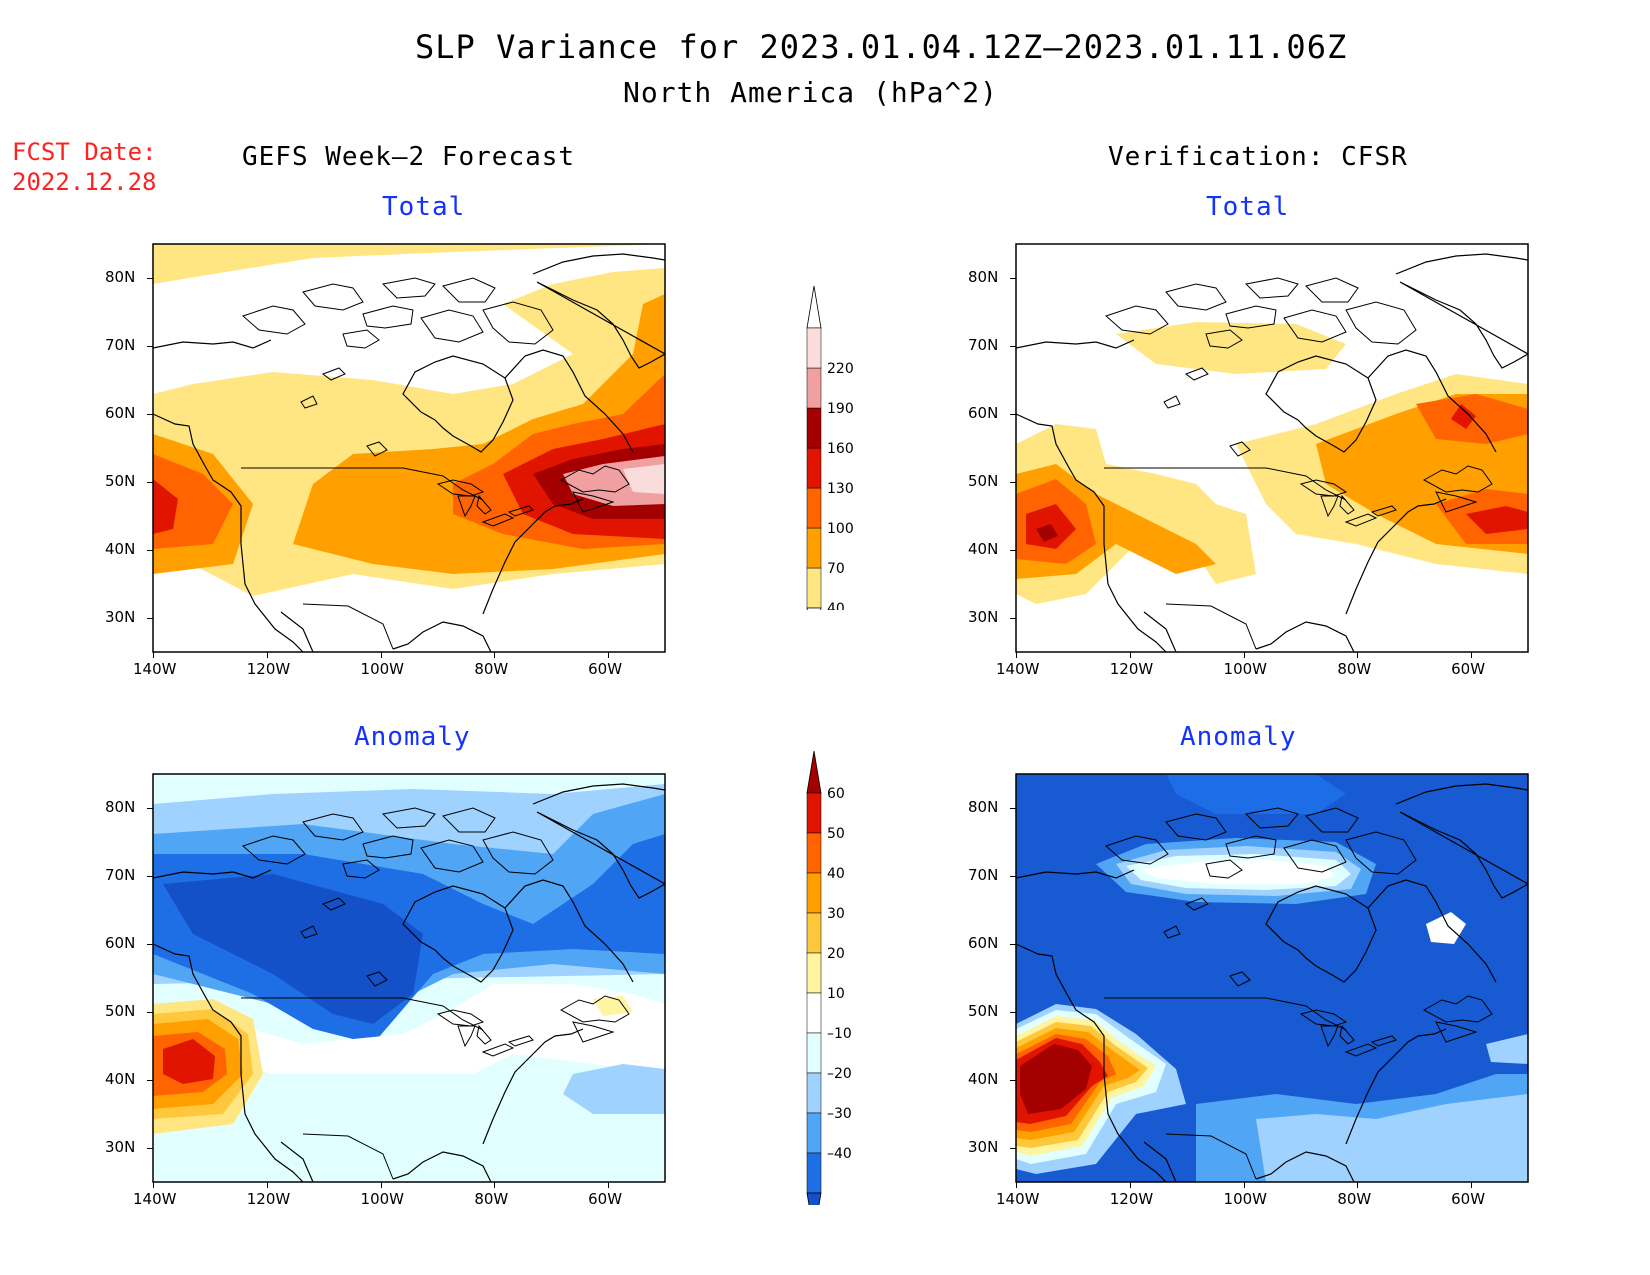  What do you see at coordinates (836, 569) in the screenshot?
I see `colorbar-level-label: 70` at bounding box center [836, 569].